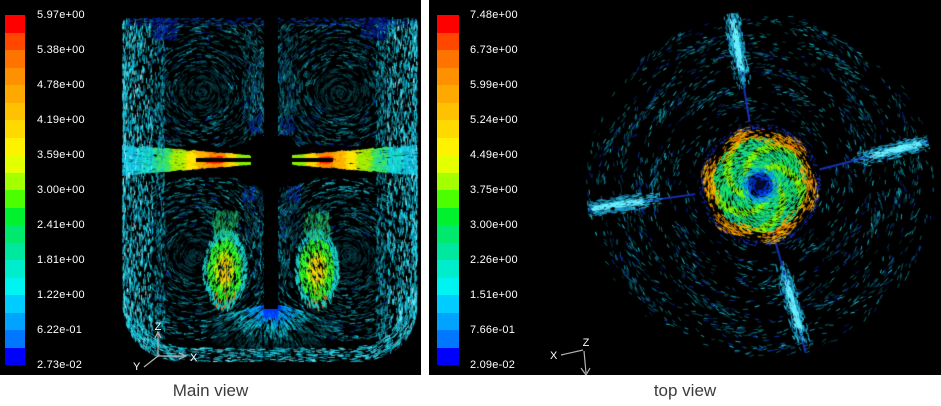 The width and height of the screenshot is (941, 406). What do you see at coordinates (61, 260) in the screenshot?
I see `legend-label: 1.81e+00` at bounding box center [61, 260].